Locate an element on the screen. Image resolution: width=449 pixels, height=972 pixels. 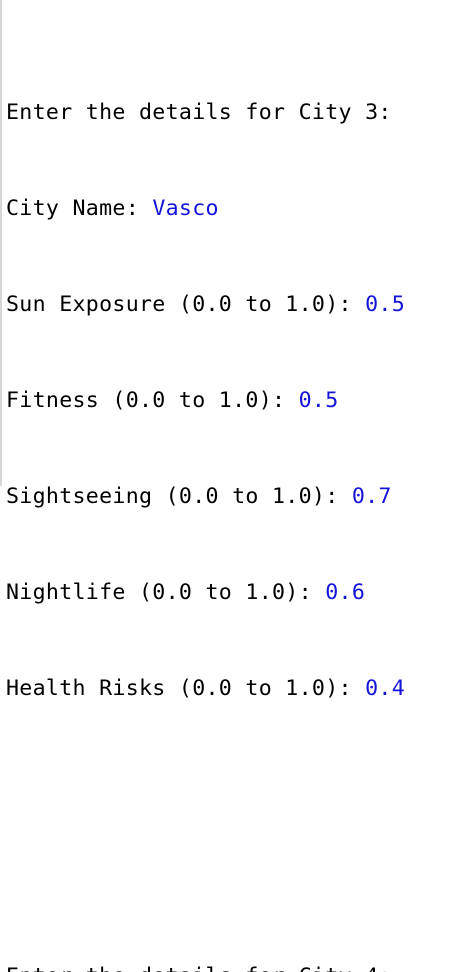
fitness-value: 0.5 is located at coordinates (318, 400).